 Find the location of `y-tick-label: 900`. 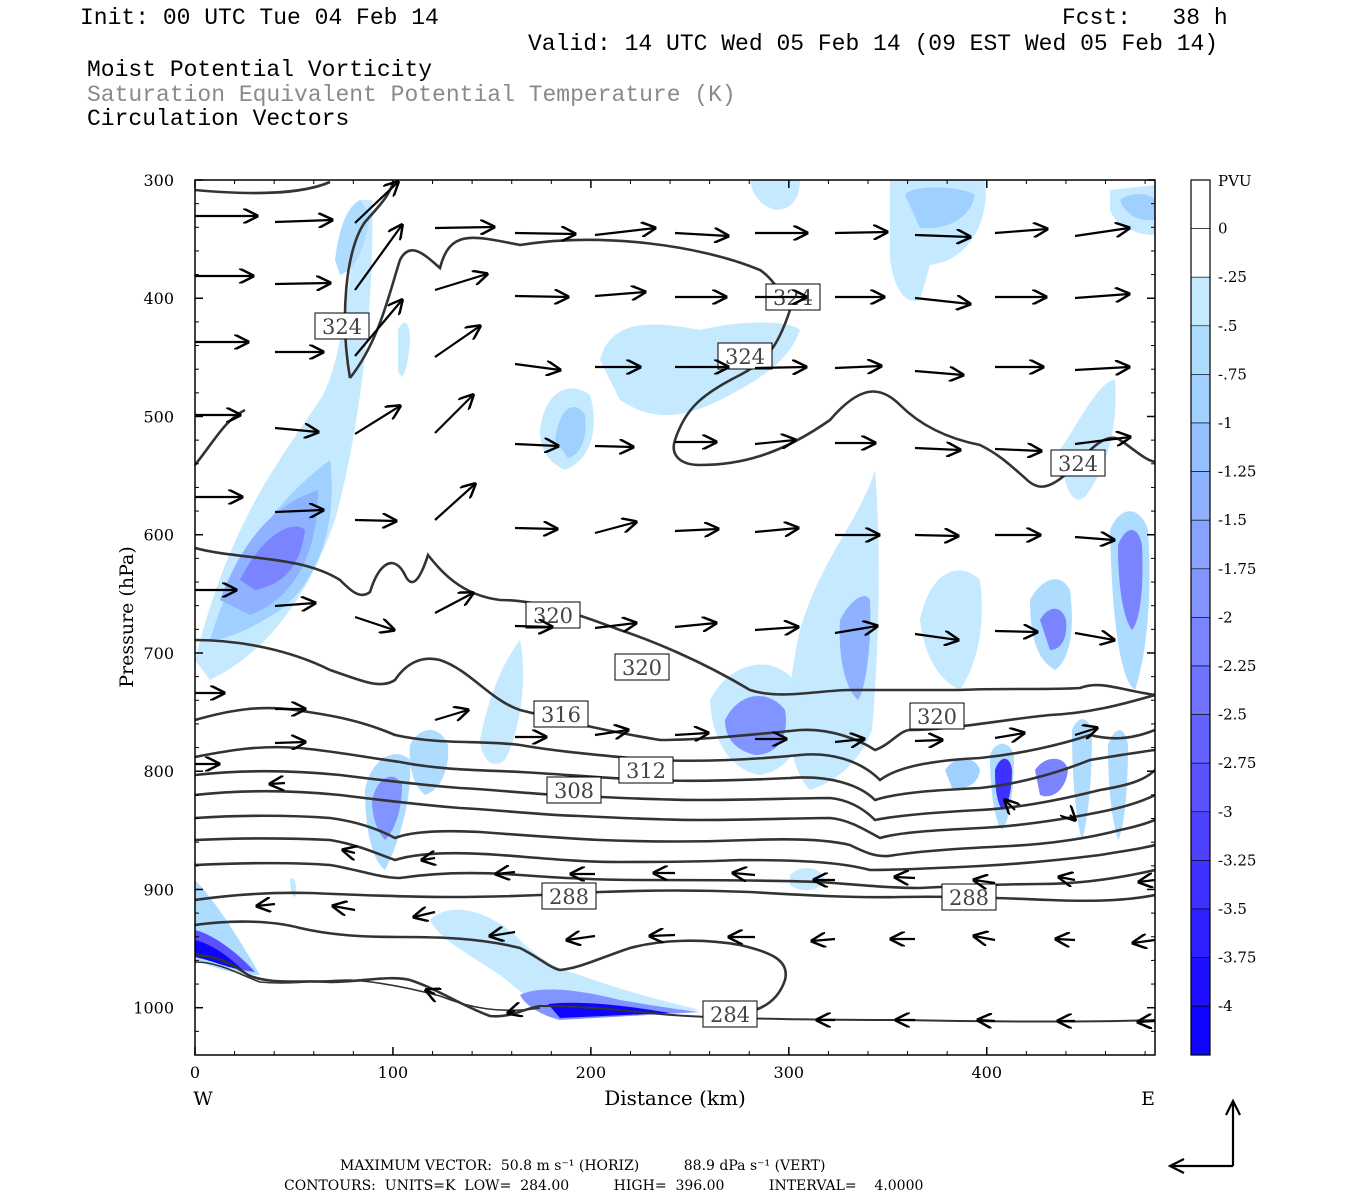

y-tick-label: 900 is located at coordinates (158, 889).